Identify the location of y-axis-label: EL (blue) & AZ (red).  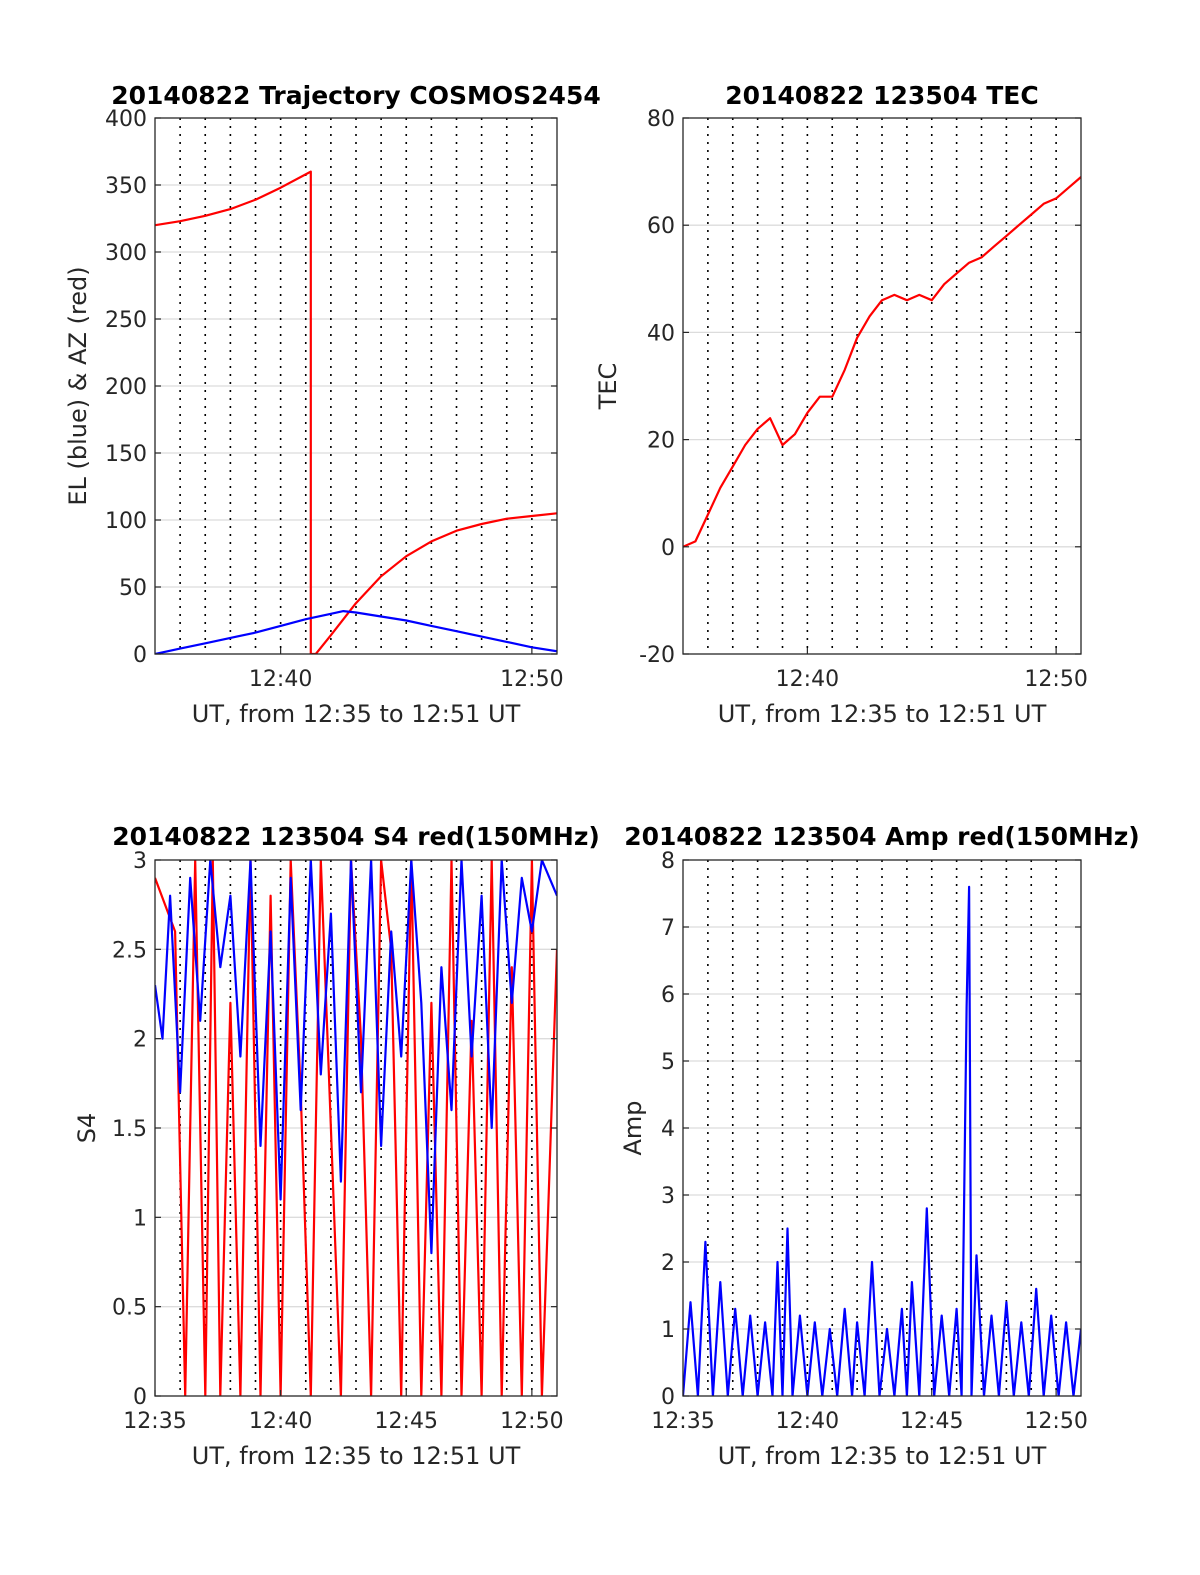
(78, 385).